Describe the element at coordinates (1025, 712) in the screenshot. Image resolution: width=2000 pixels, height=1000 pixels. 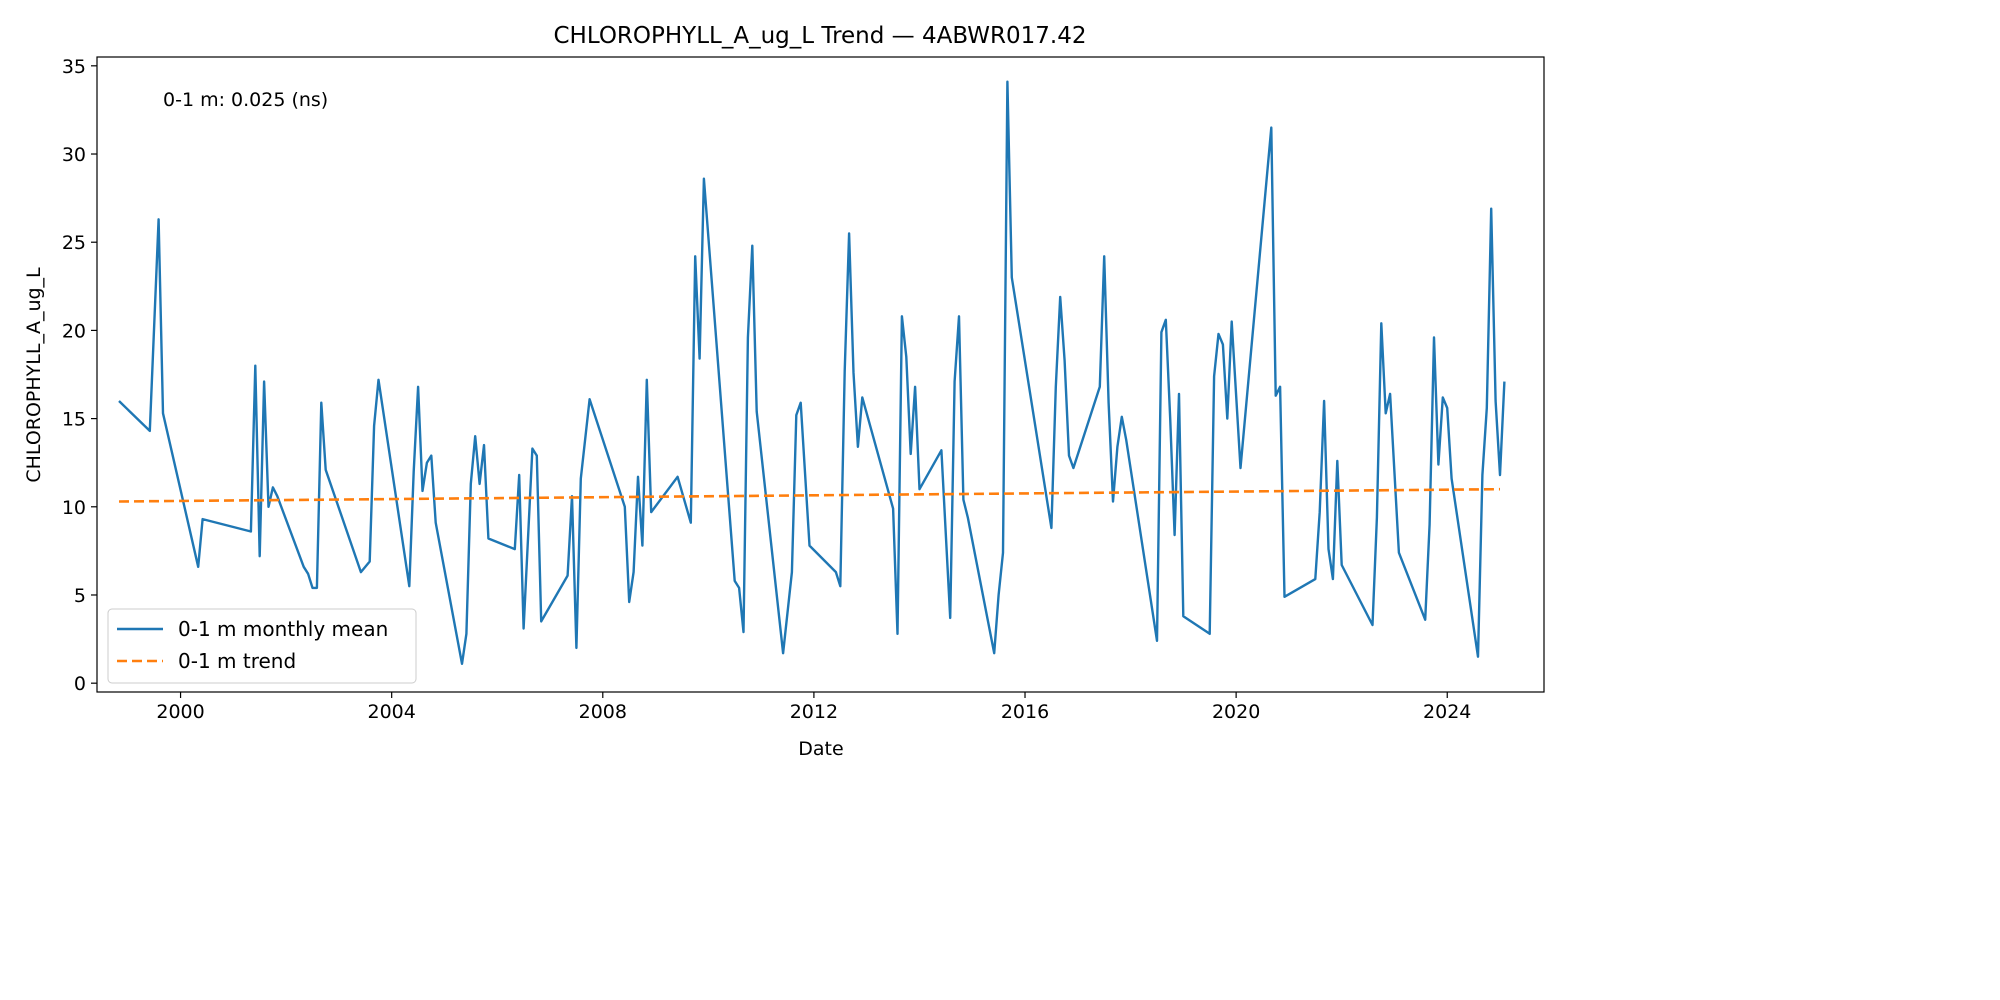
I see `x-tick-label: 2016` at that location.